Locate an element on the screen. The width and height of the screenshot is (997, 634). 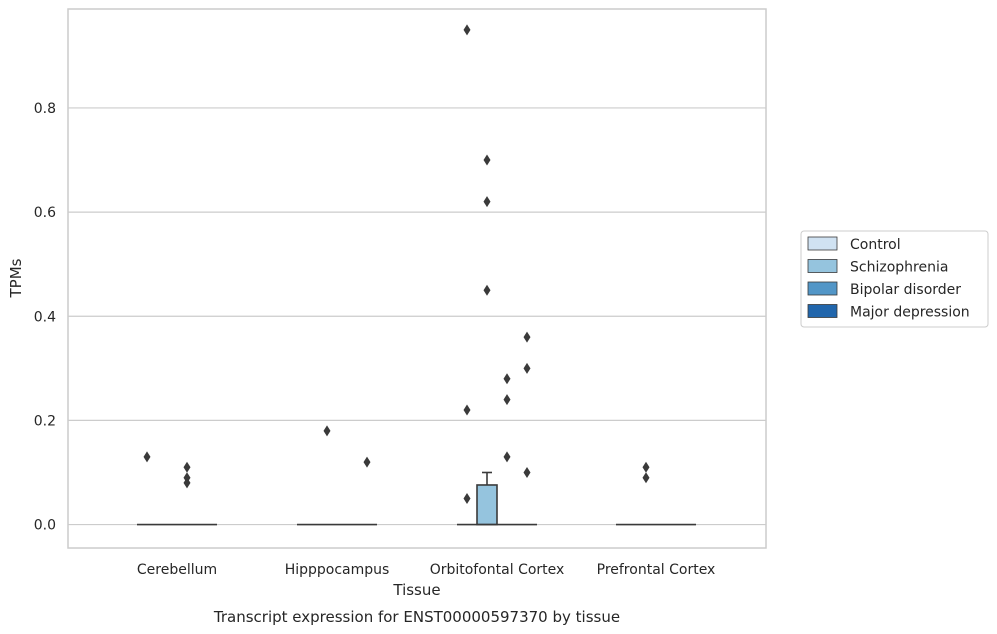
y-tick-label: 0.4 is located at coordinates (45, 317).